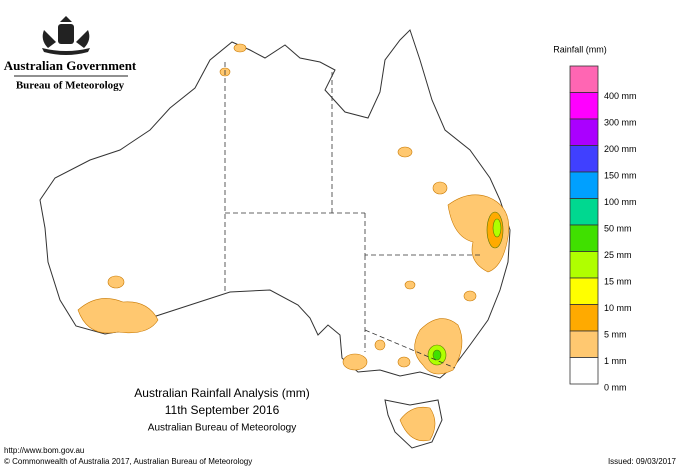 The height and width of the screenshot is (467, 680). I want to click on legend-label: 5 mm, so click(615, 334).